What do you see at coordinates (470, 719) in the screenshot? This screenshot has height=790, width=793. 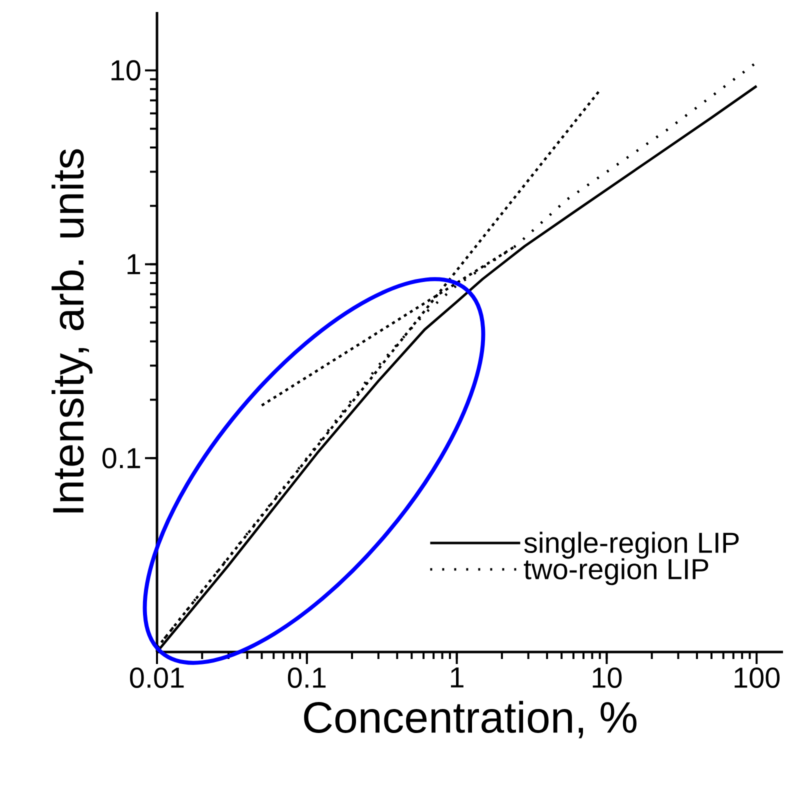 I see `x-axis-title: Concentration, %` at bounding box center [470, 719].